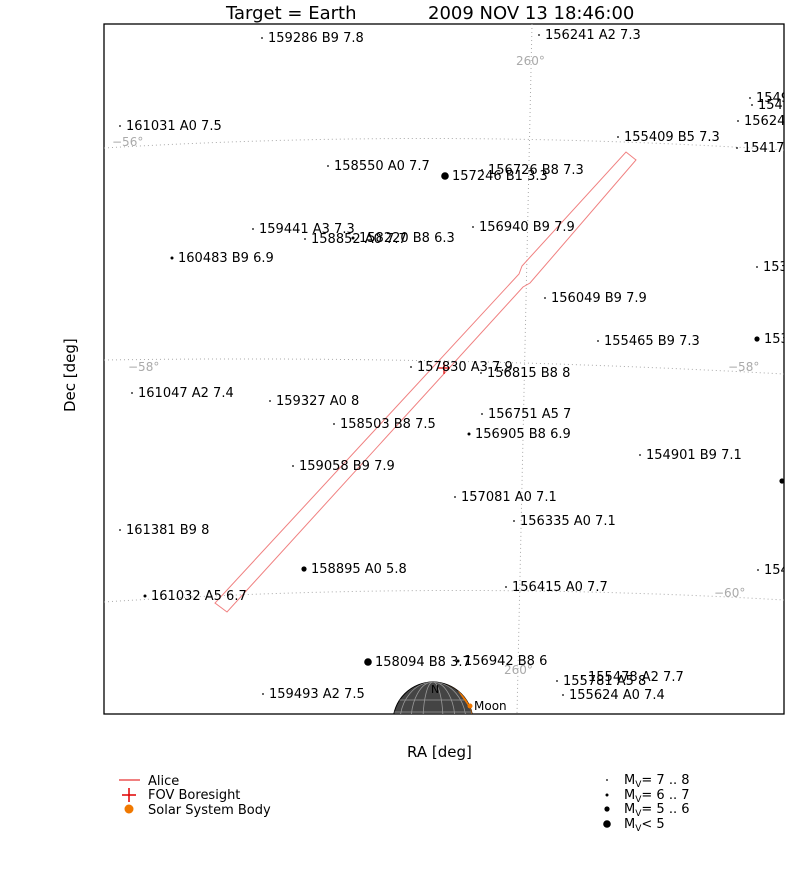 The width and height of the screenshot is (800, 870). I want to click on star-label: 154970 B8 8, so click(778, 98).